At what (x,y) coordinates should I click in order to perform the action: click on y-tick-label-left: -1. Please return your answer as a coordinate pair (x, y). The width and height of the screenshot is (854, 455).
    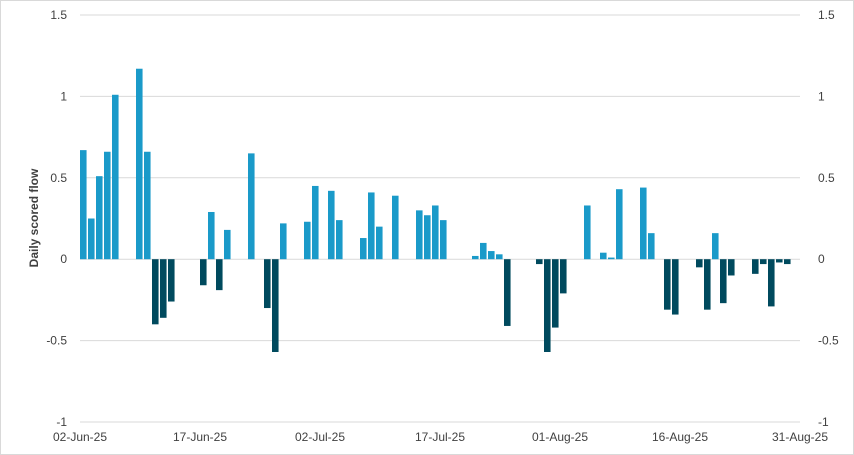
    Looking at the image, I should click on (61, 422).